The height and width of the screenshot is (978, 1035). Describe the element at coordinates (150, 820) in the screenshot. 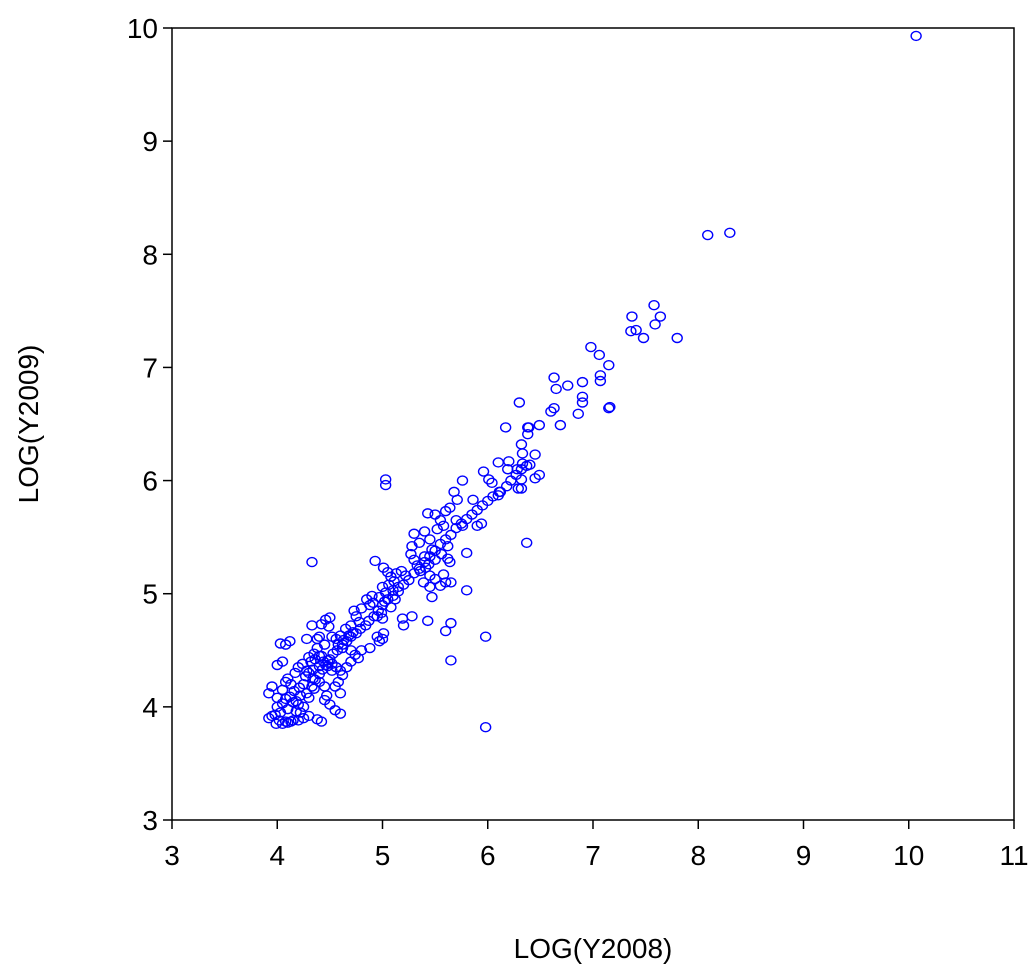

I see `y-tick-label: 3` at that location.